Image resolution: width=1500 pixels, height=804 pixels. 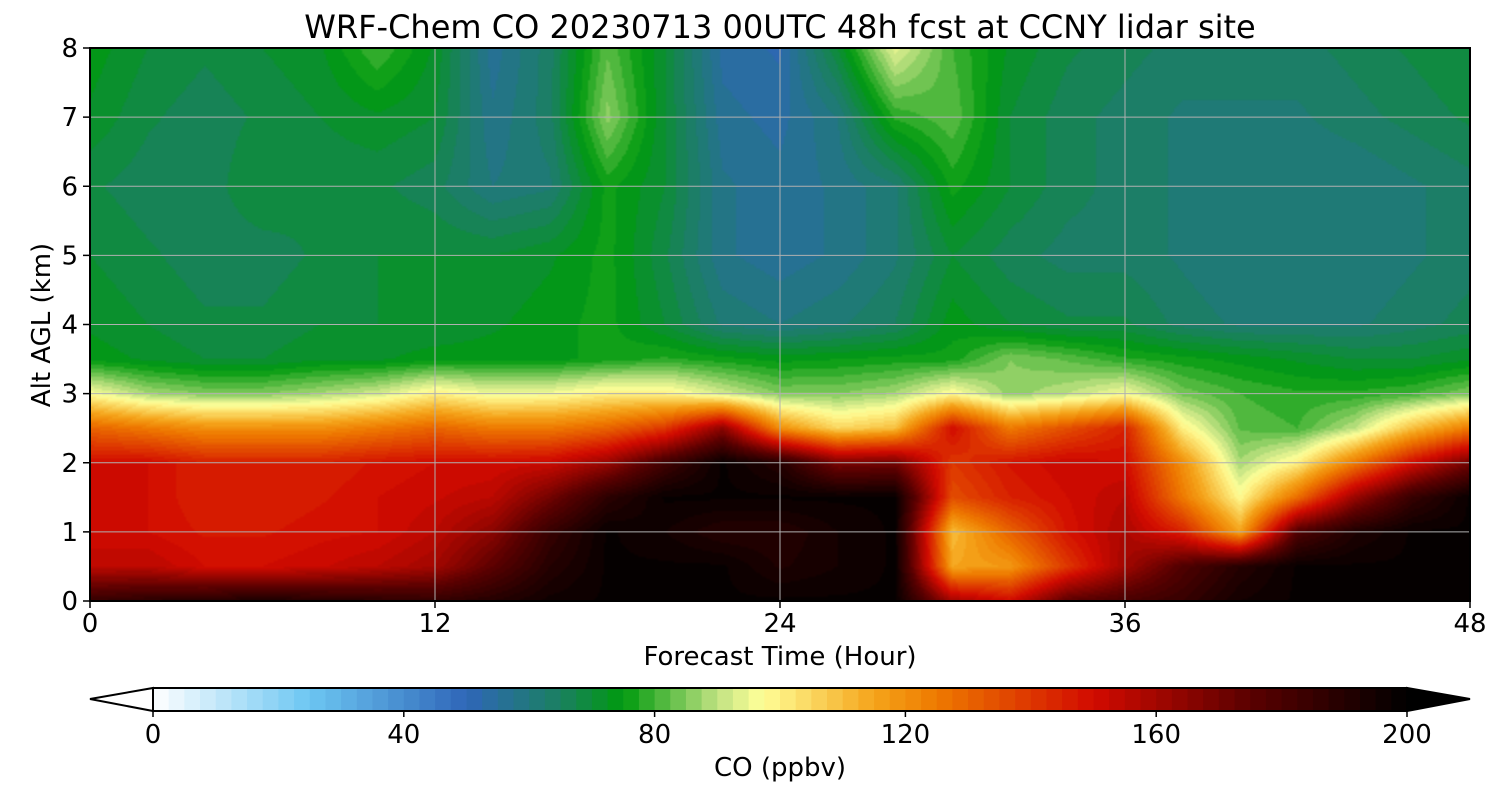 I want to click on y-tick-label: 2, so click(x=69, y=464).